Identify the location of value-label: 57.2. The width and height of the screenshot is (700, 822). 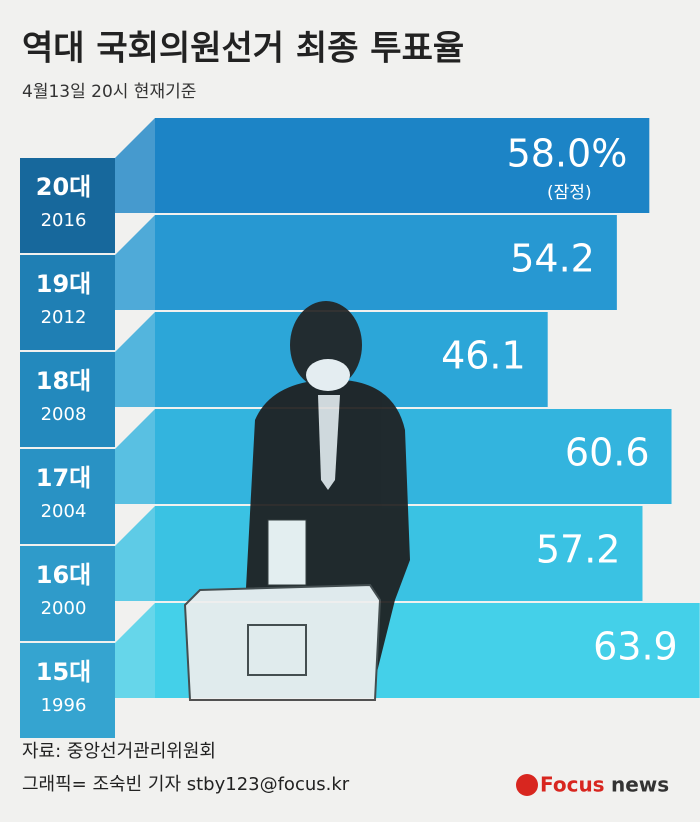
(578, 550).